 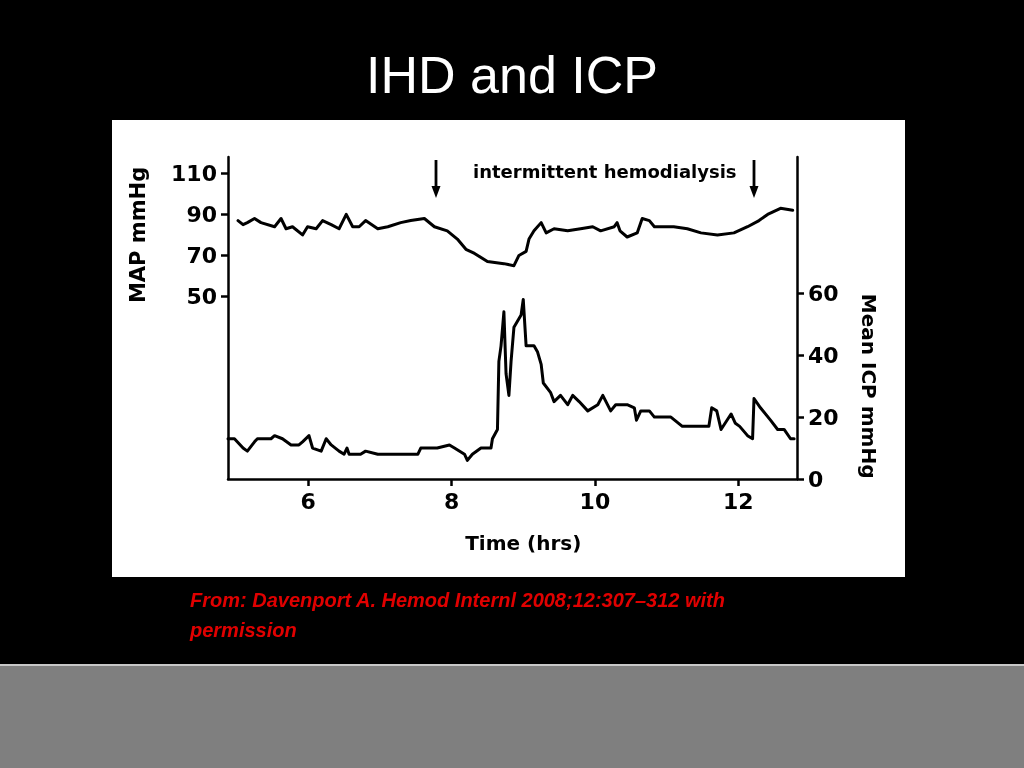 What do you see at coordinates (823, 293) in the screenshot?
I see `y2-tick-label: 60` at bounding box center [823, 293].